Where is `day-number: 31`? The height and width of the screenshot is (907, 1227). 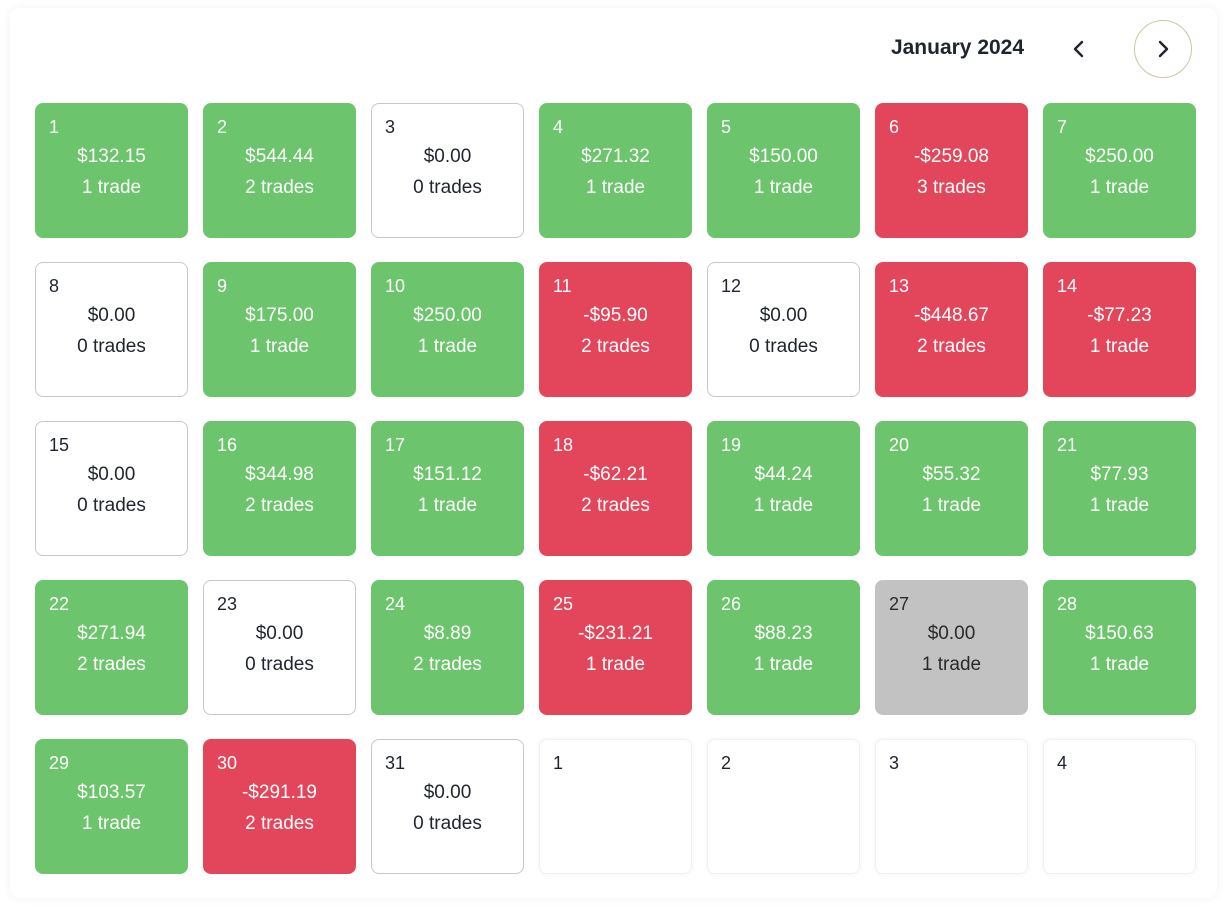
day-number: 31 is located at coordinates (395, 763).